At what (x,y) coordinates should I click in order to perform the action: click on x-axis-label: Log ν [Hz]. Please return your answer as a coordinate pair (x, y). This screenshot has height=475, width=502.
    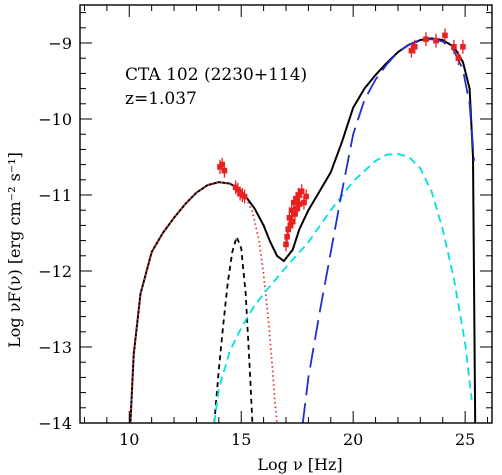
    Looking at the image, I should click on (299, 464).